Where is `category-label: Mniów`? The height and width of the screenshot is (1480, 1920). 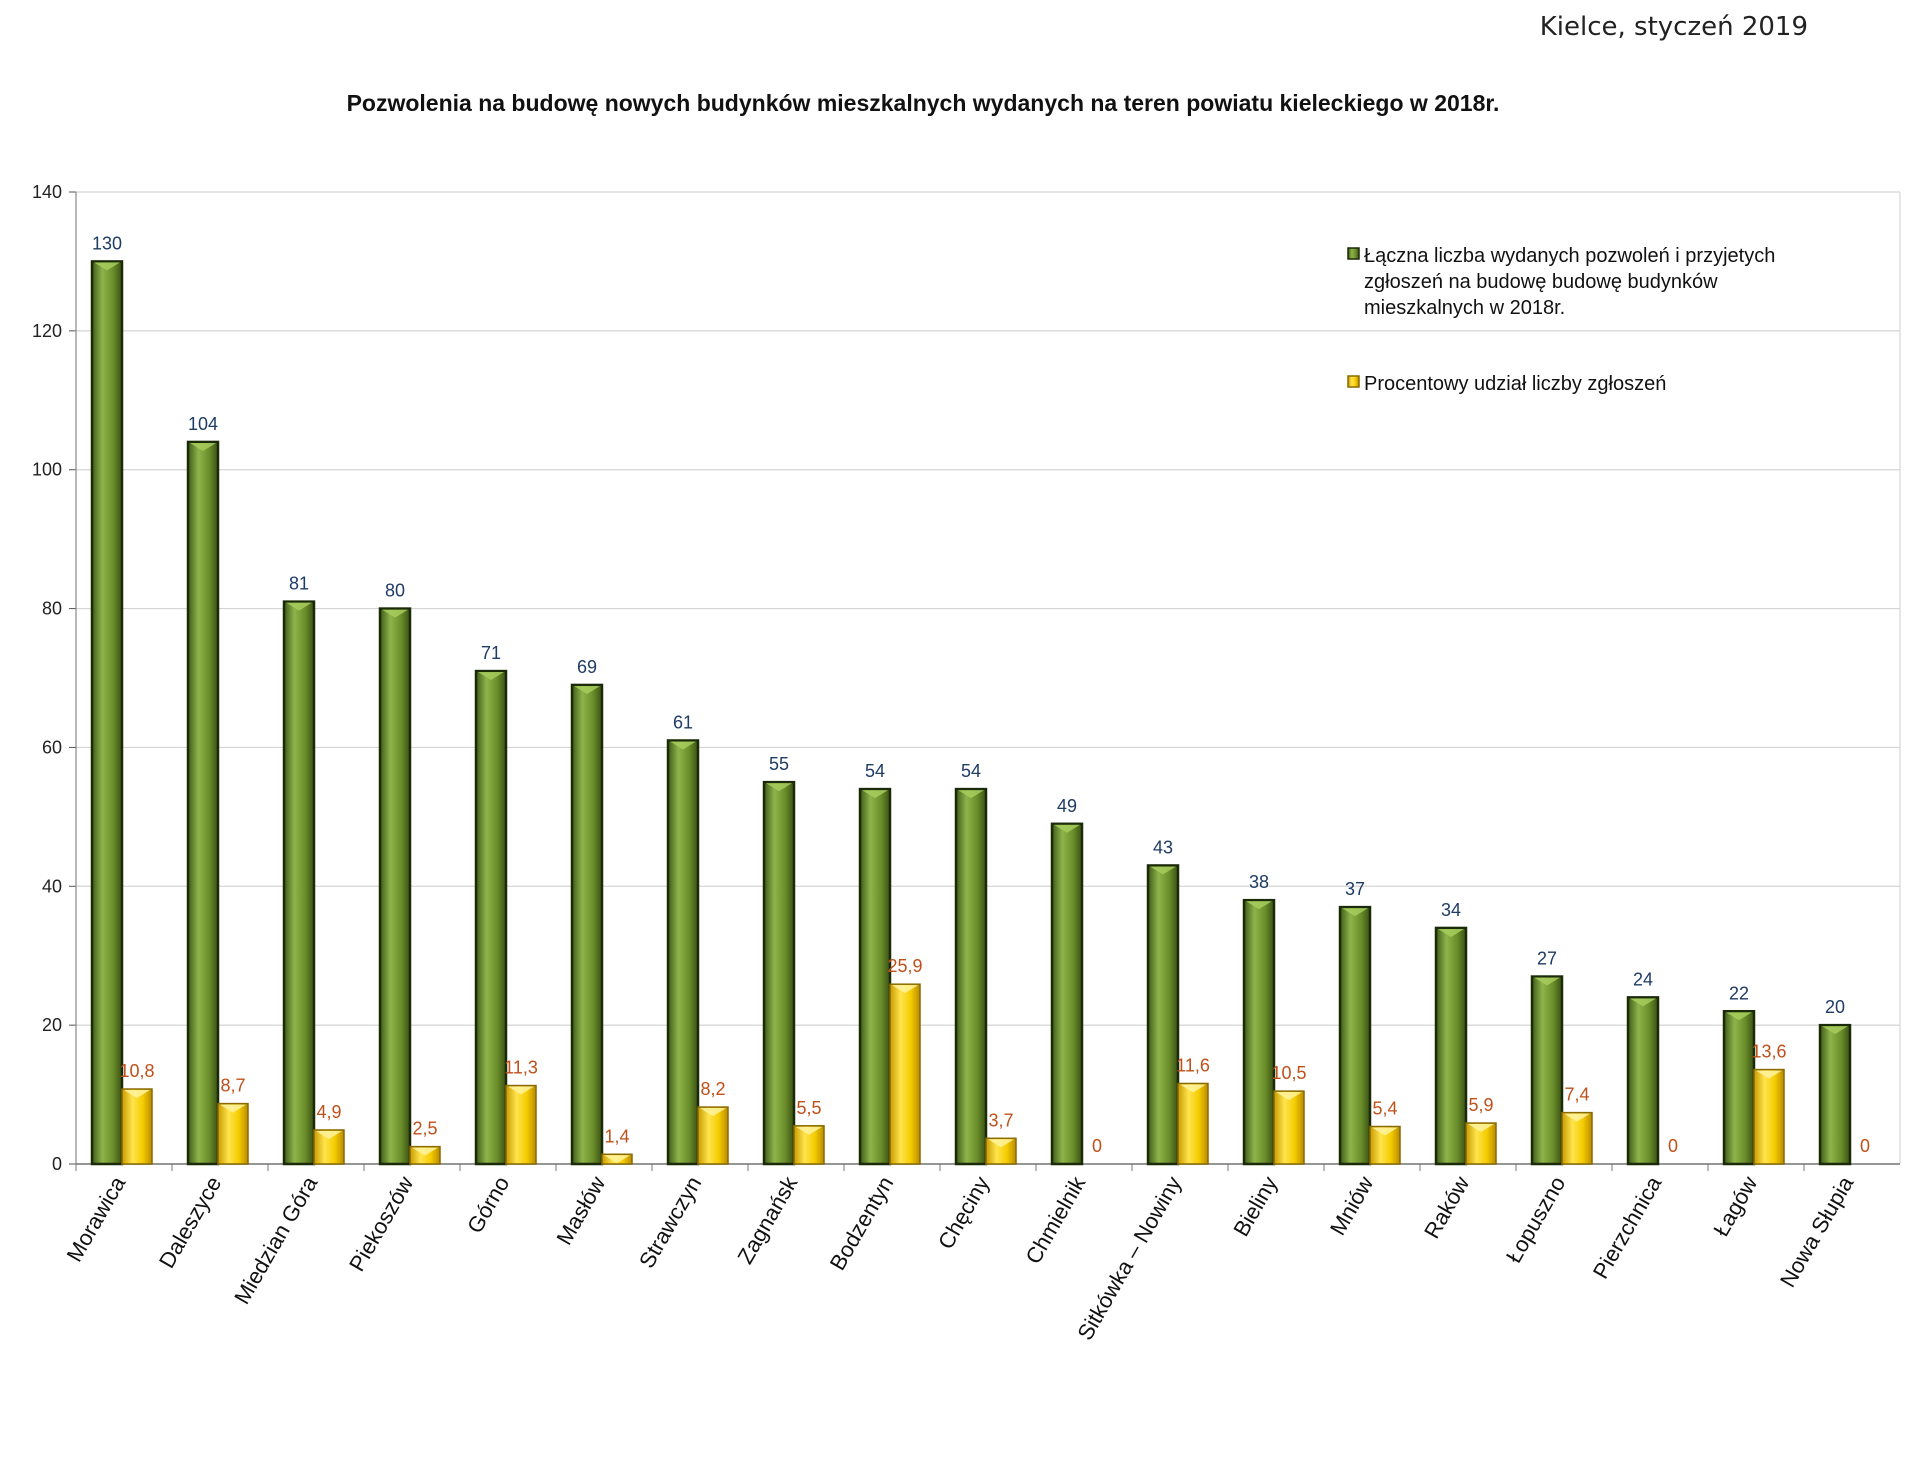
category-label: Mniów is located at coordinates (1351, 1206).